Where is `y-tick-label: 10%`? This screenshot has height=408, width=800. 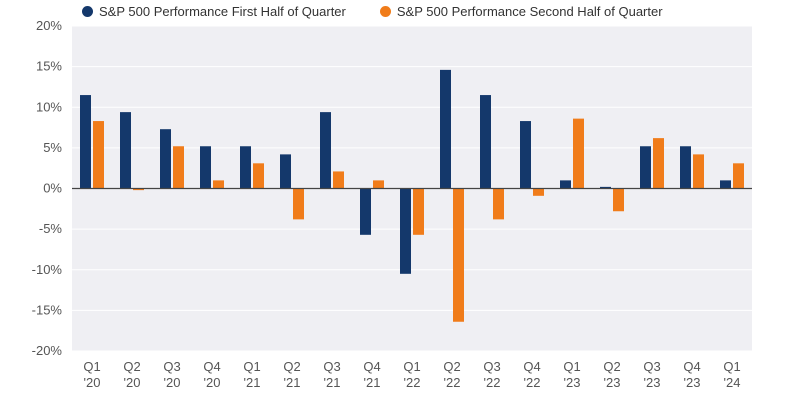
y-tick-label: 10% is located at coordinates (49, 106).